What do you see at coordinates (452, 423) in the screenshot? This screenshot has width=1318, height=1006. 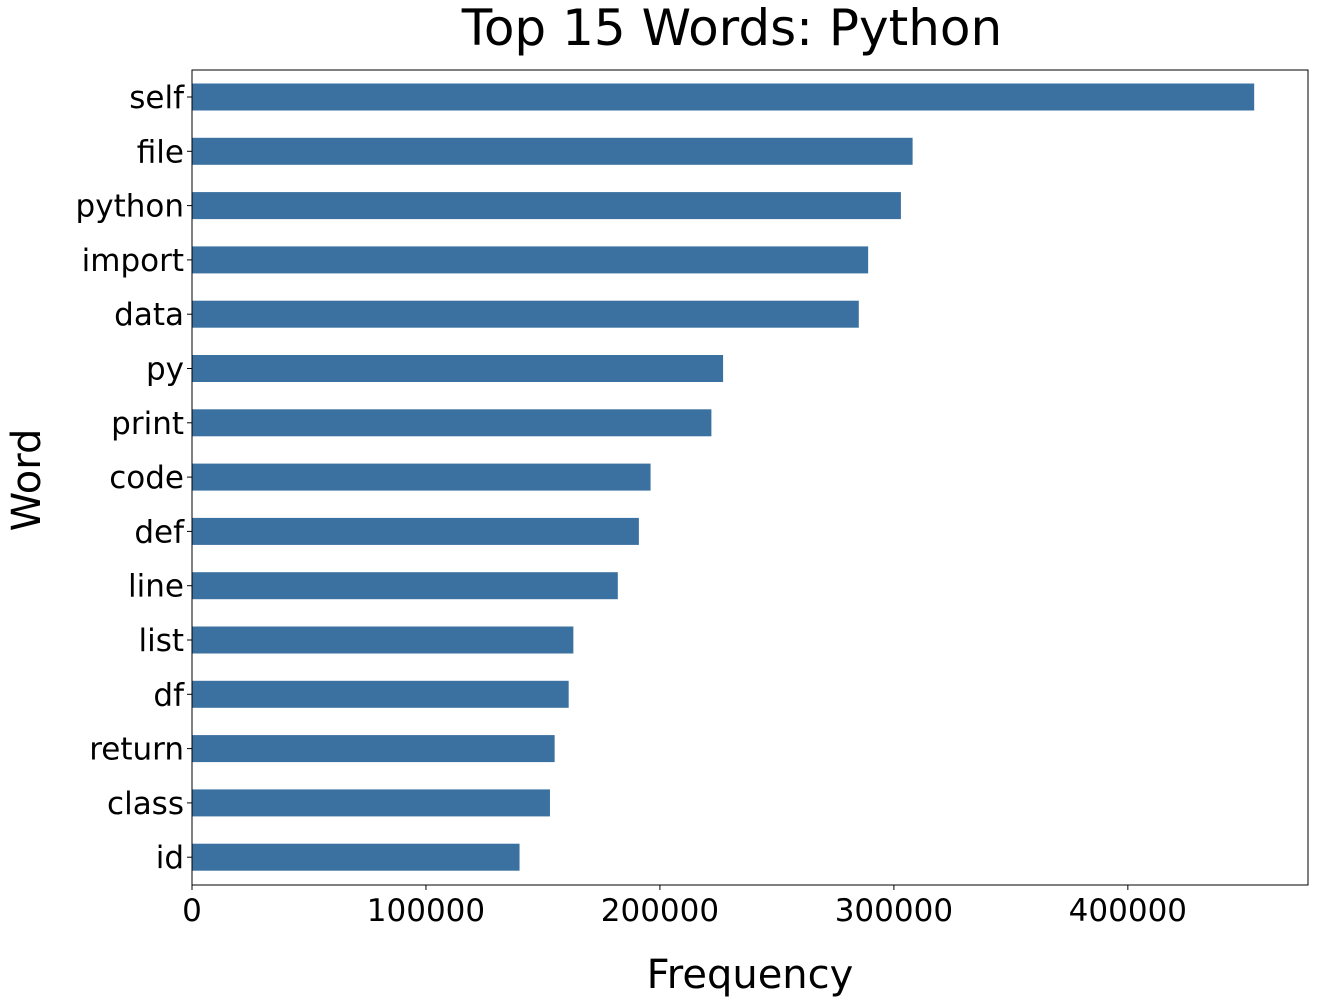 I see `bar-print` at bounding box center [452, 423].